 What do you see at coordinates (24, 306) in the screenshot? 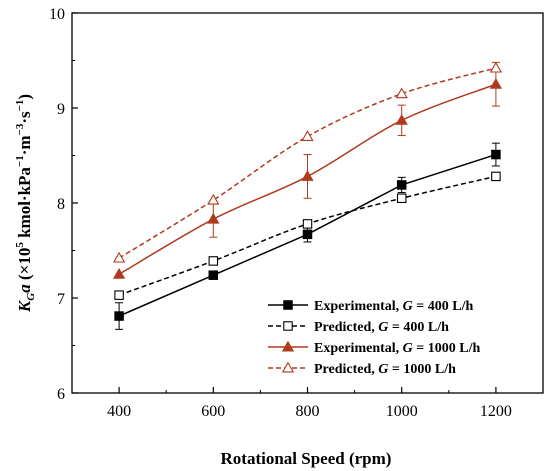
I see `y-axis-title-k: K` at bounding box center [24, 306].